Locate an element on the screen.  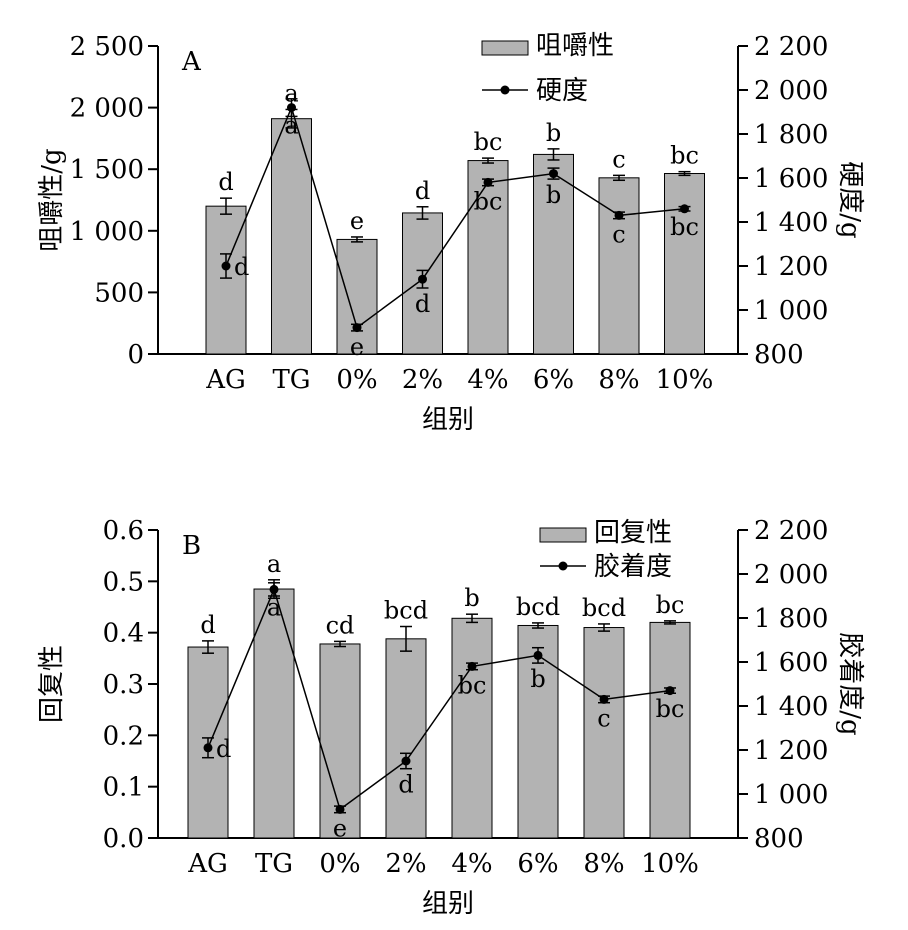
y-tick-label: 0.2 is located at coordinates (123, 736).